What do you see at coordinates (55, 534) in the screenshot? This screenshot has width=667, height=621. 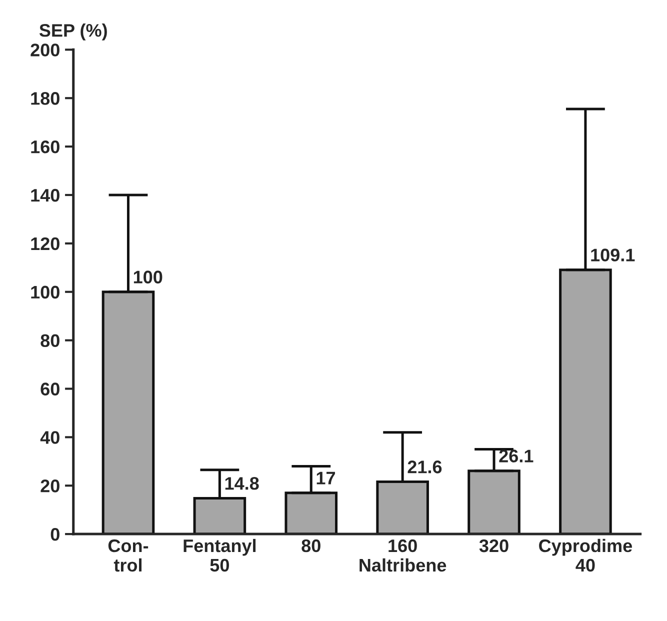 I see `y-tick-label: 0` at bounding box center [55, 534].